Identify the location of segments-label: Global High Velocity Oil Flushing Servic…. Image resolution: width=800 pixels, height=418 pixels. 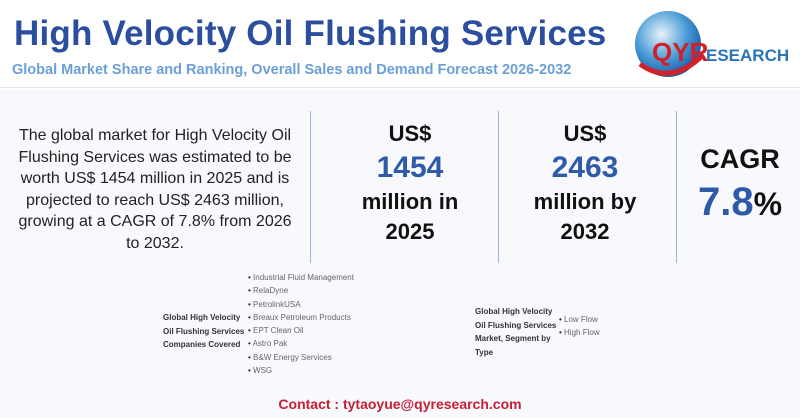
(515, 332).